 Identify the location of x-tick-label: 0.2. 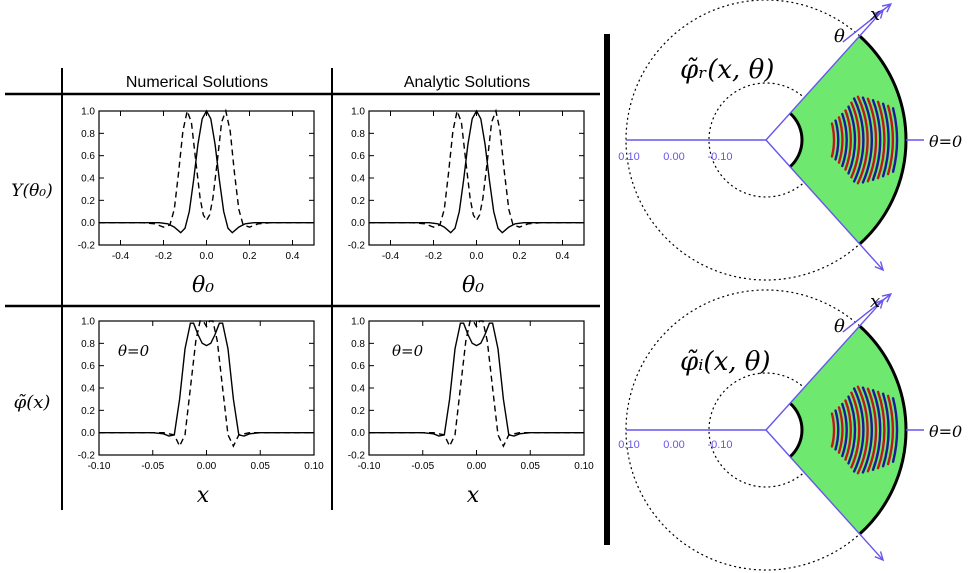
(250, 256).